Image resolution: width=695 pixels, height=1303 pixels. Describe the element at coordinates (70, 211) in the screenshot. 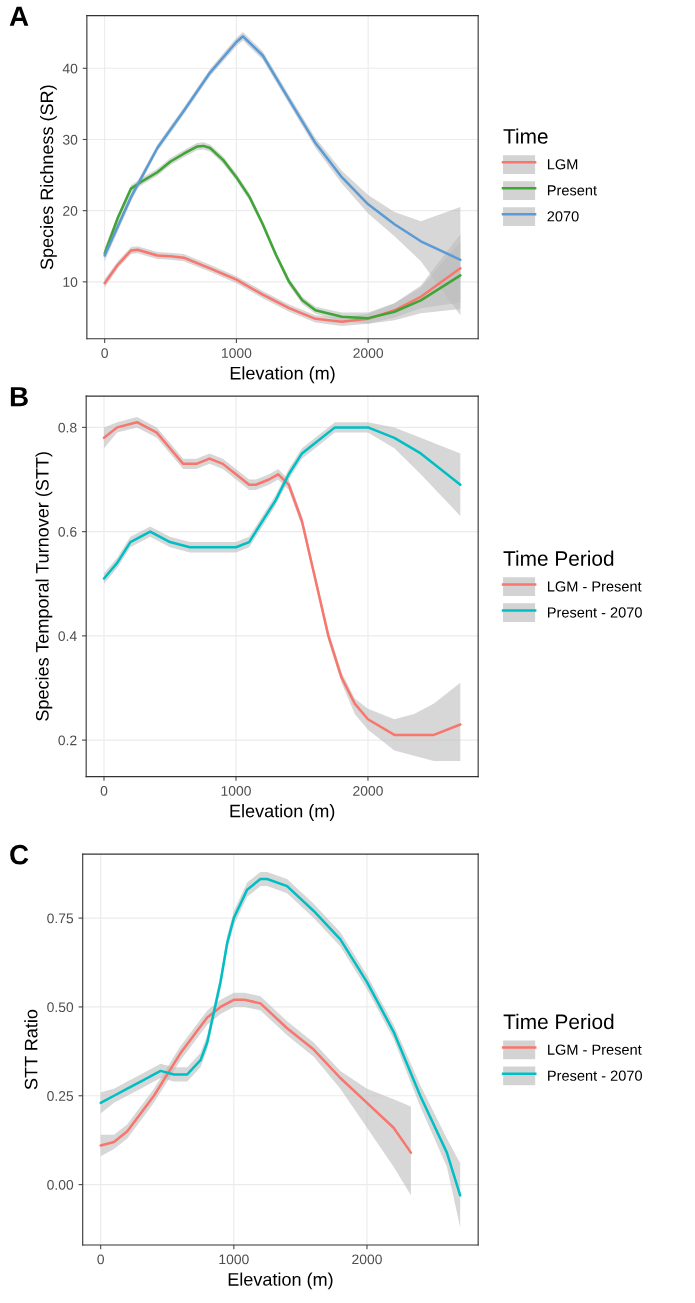

I see `y-tick-label: 20` at that location.